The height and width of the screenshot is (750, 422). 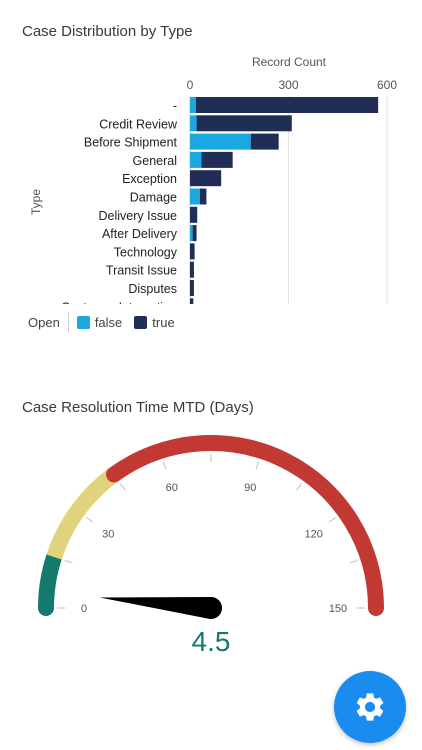 What do you see at coordinates (138, 216) in the screenshot?
I see `y-tick-label: Delivery Issue` at bounding box center [138, 216].